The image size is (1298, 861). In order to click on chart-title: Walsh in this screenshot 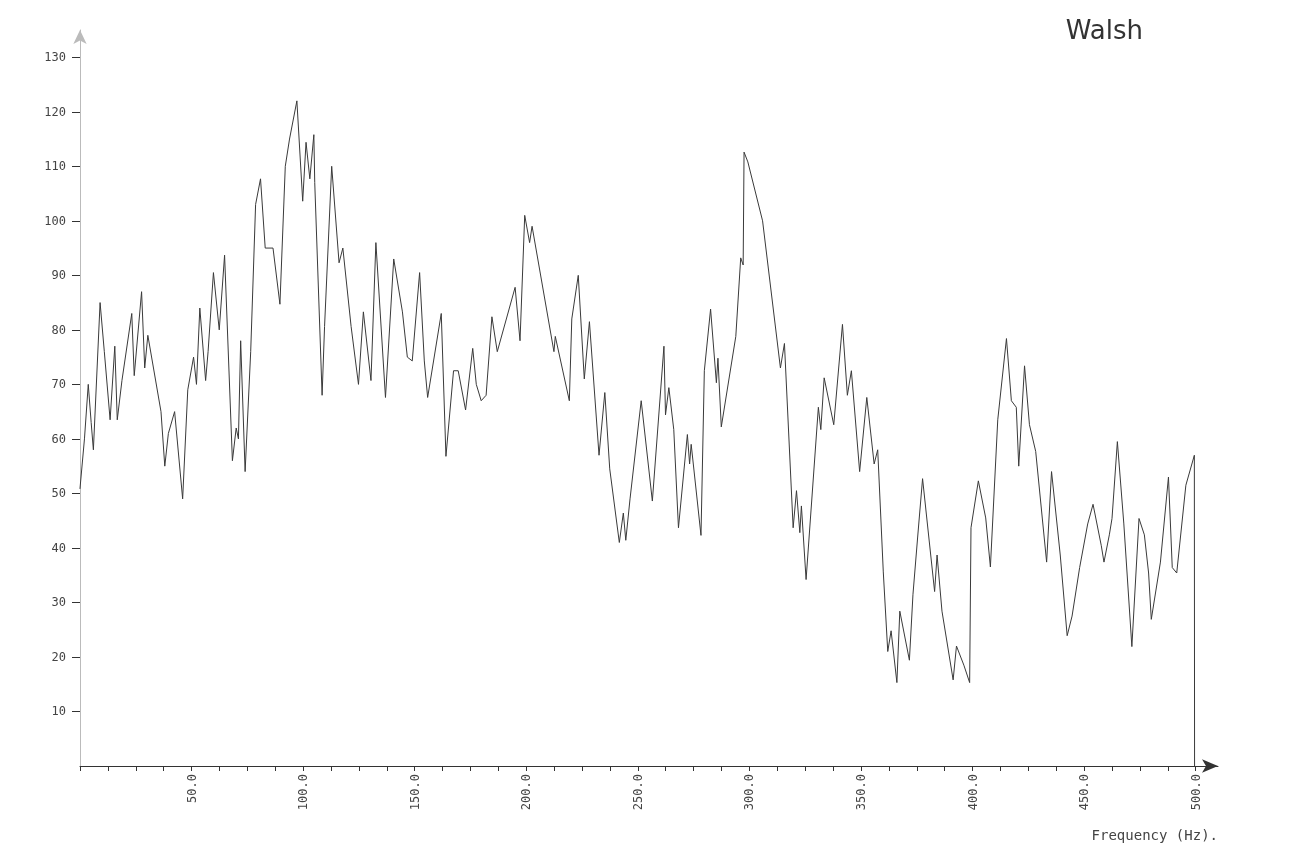, I will do `click(1104, 30)`.